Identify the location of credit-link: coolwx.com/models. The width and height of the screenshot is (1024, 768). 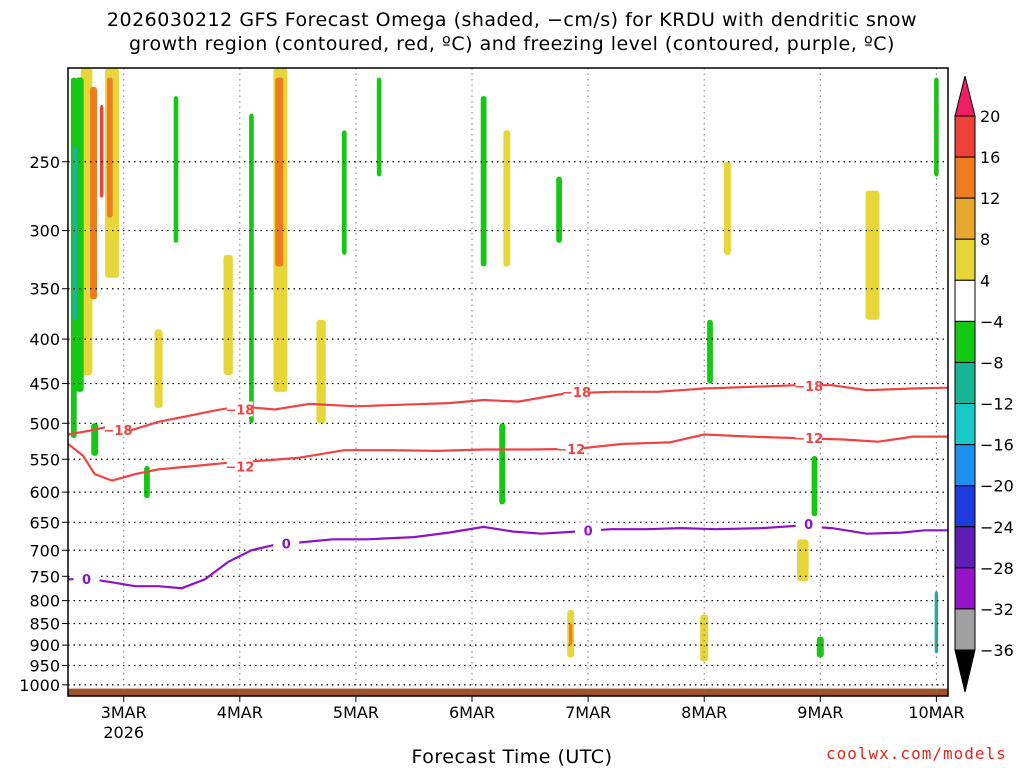
(916, 753).